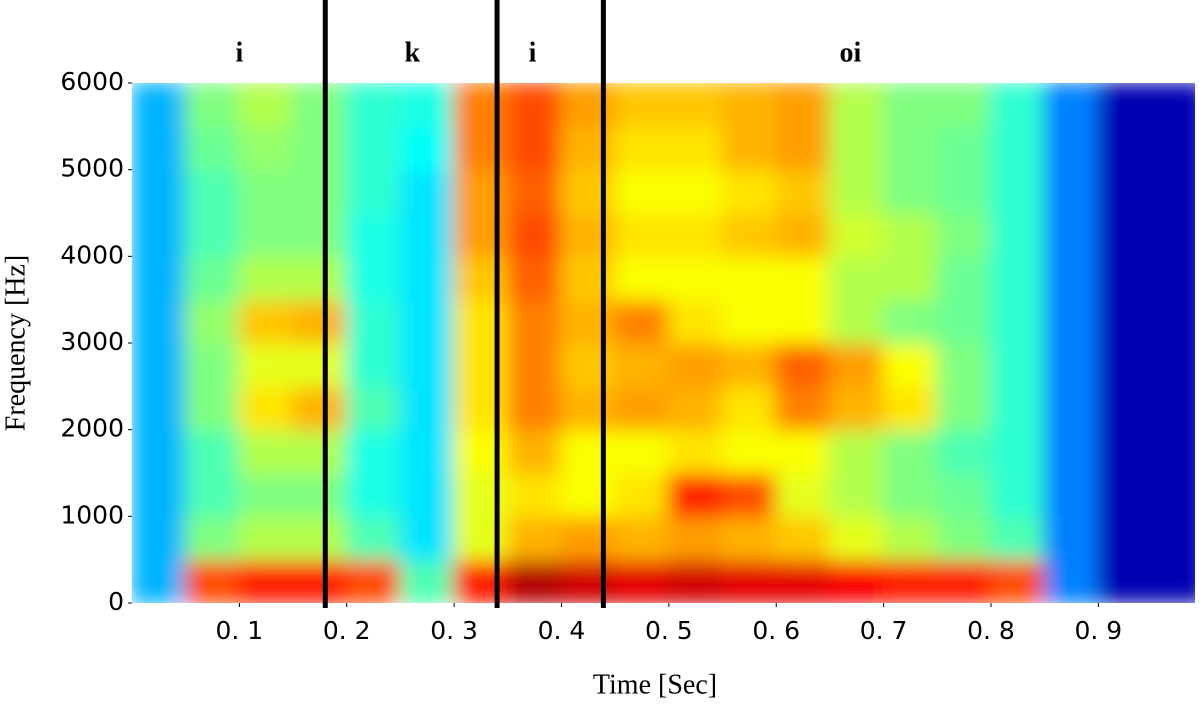 This screenshot has height=705, width=1200. What do you see at coordinates (412, 52) in the screenshot?
I see `segment-label: k` at bounding box center [412, 52].